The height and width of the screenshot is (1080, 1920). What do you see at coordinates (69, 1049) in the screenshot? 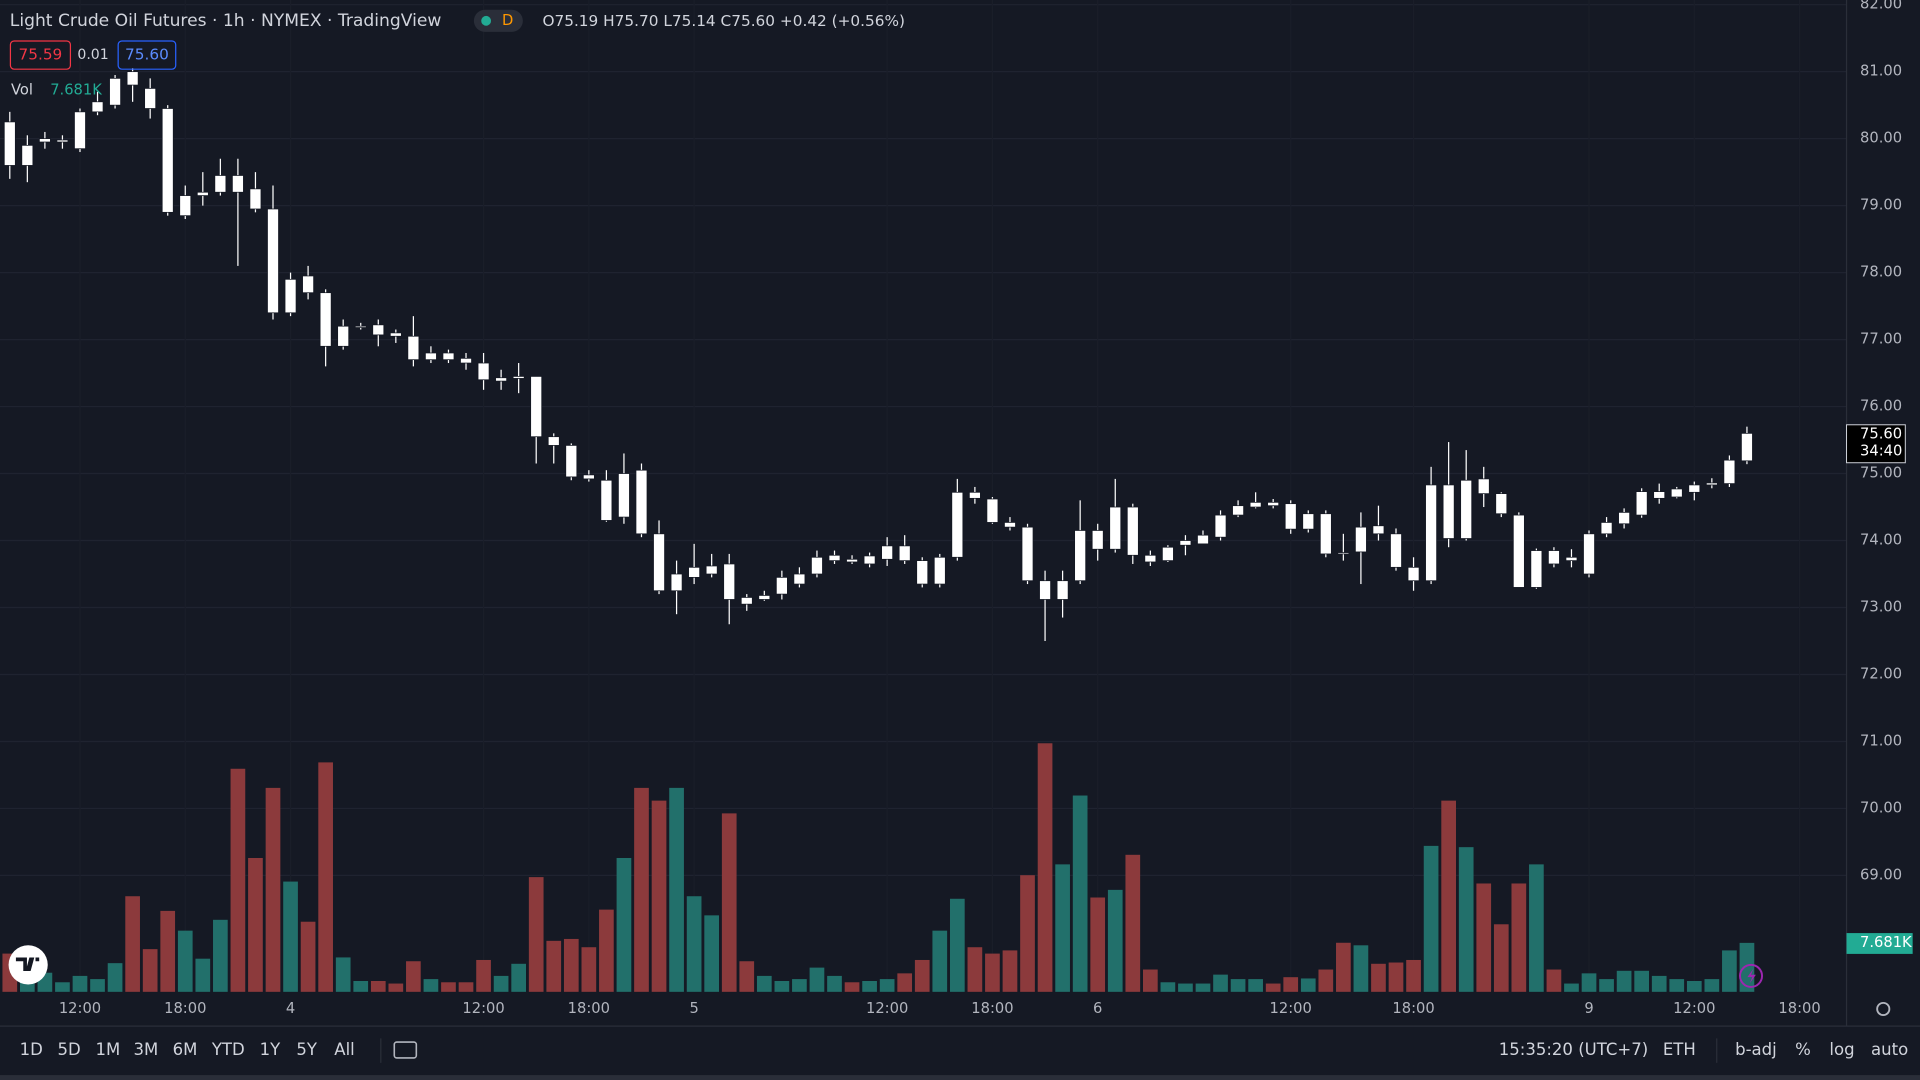
I see `range-button: 5D` at bounding box center [69, 1049].